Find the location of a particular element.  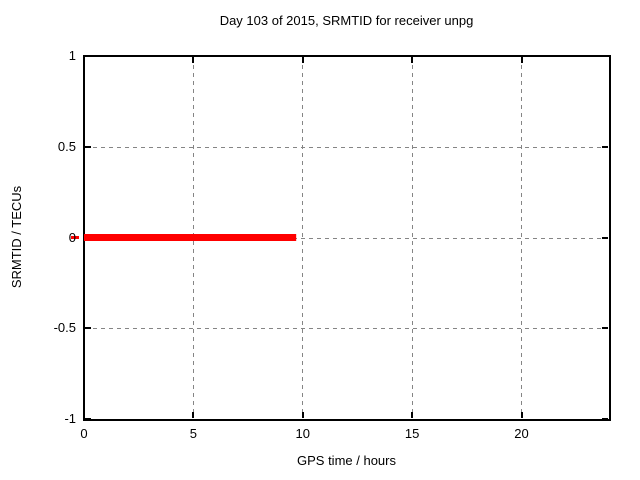

y-tick-label: 0 is located at coordinates (72, 237).